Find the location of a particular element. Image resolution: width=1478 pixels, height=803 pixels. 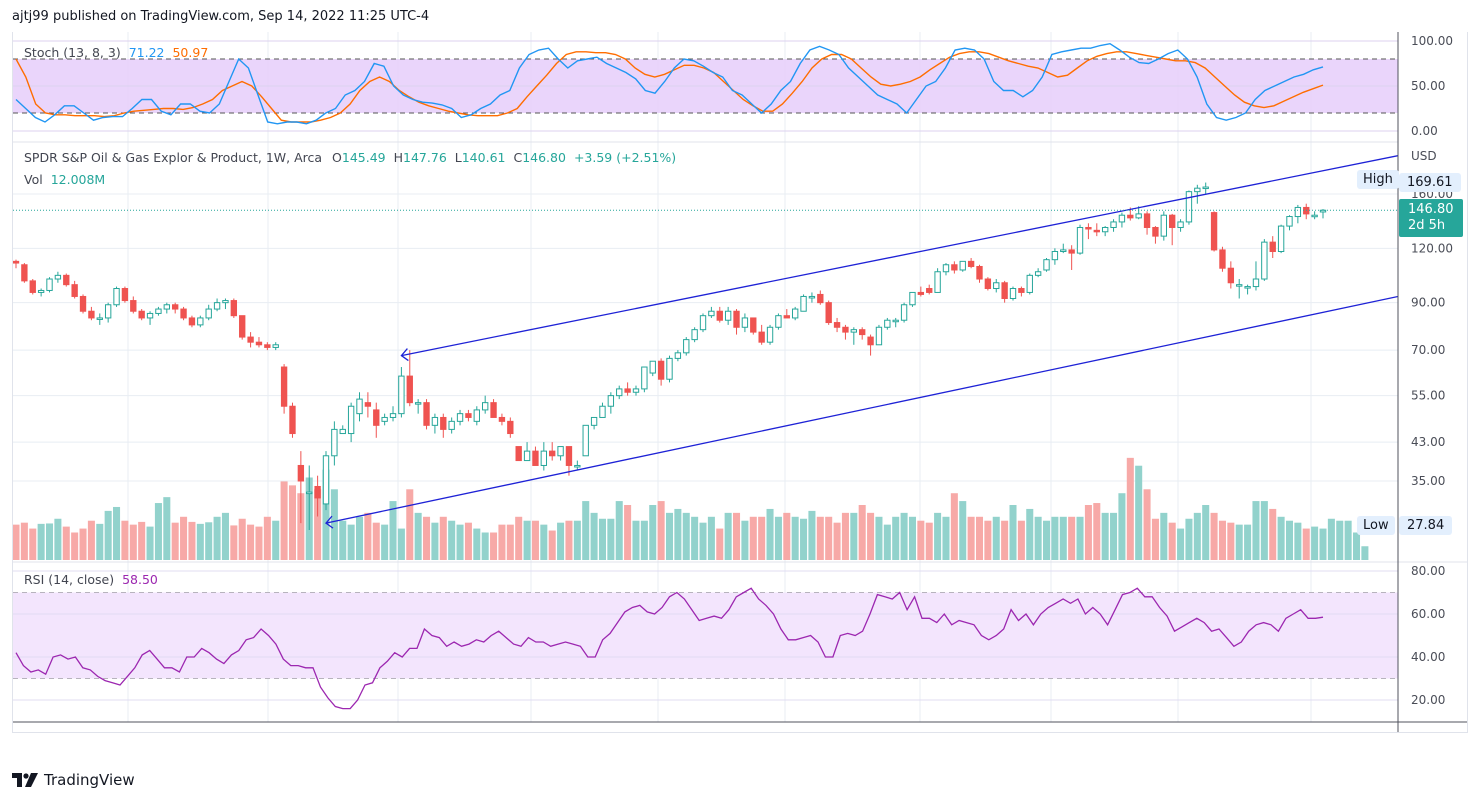

price-tick-label: 55.00 is located at coordinates (1428, 396).